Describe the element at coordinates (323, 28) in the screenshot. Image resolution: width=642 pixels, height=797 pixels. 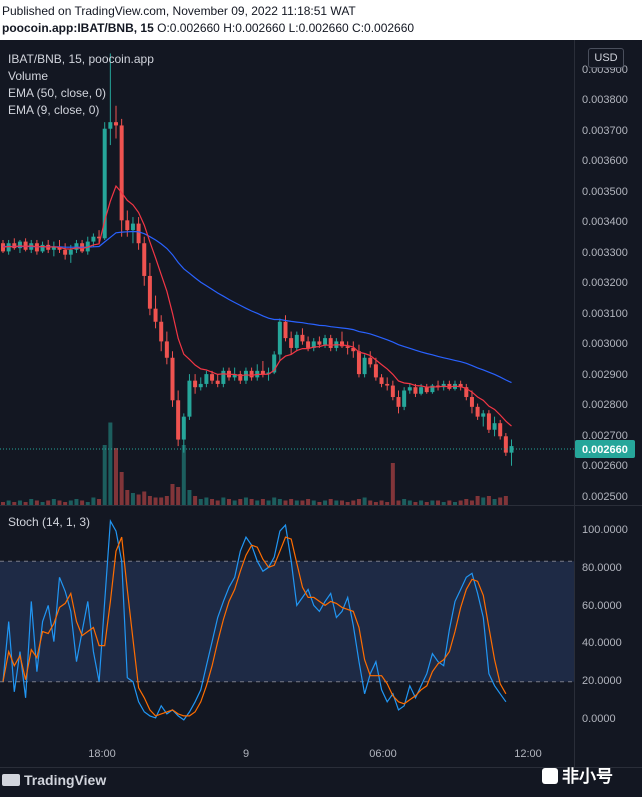
I see `low-value: 0.002660` at that location.